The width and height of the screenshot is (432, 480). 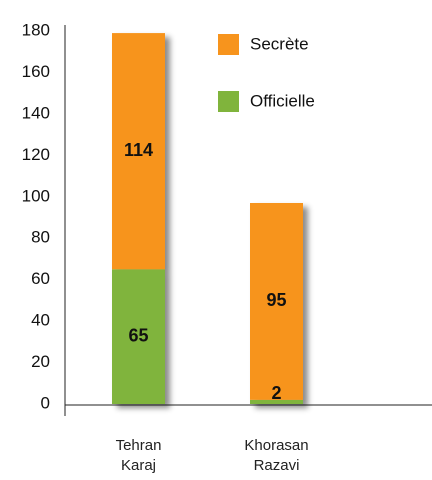 I want to click on y-tick-label: 100, so click(x=36, y=195).